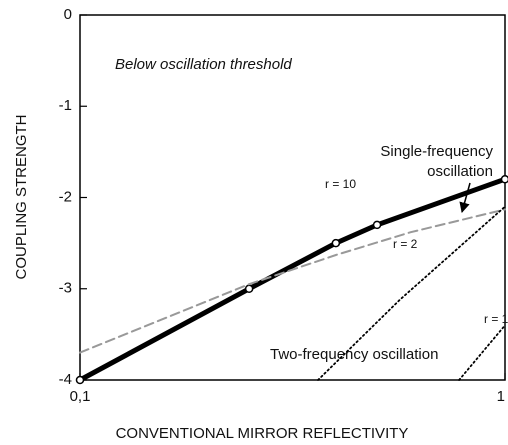 The image size is (508, 445). Describe the element at coordinates (496, 319) in the screenshot. I see `annotation: r = 1` at that location.